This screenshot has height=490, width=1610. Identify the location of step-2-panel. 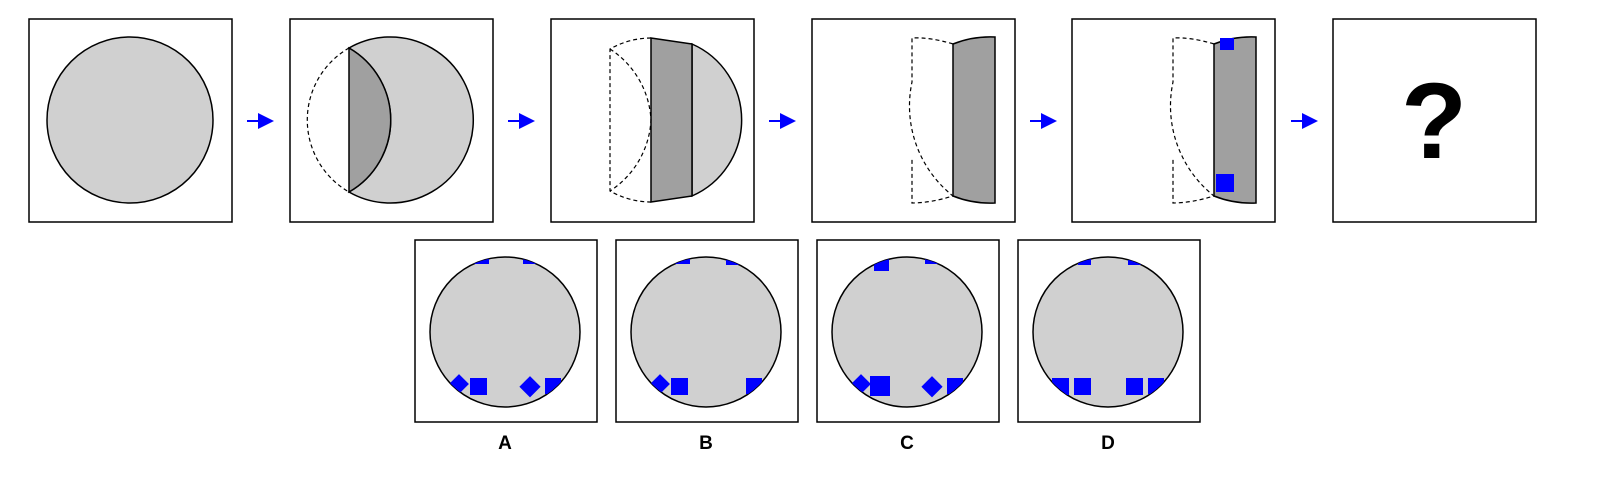
(391, 120).